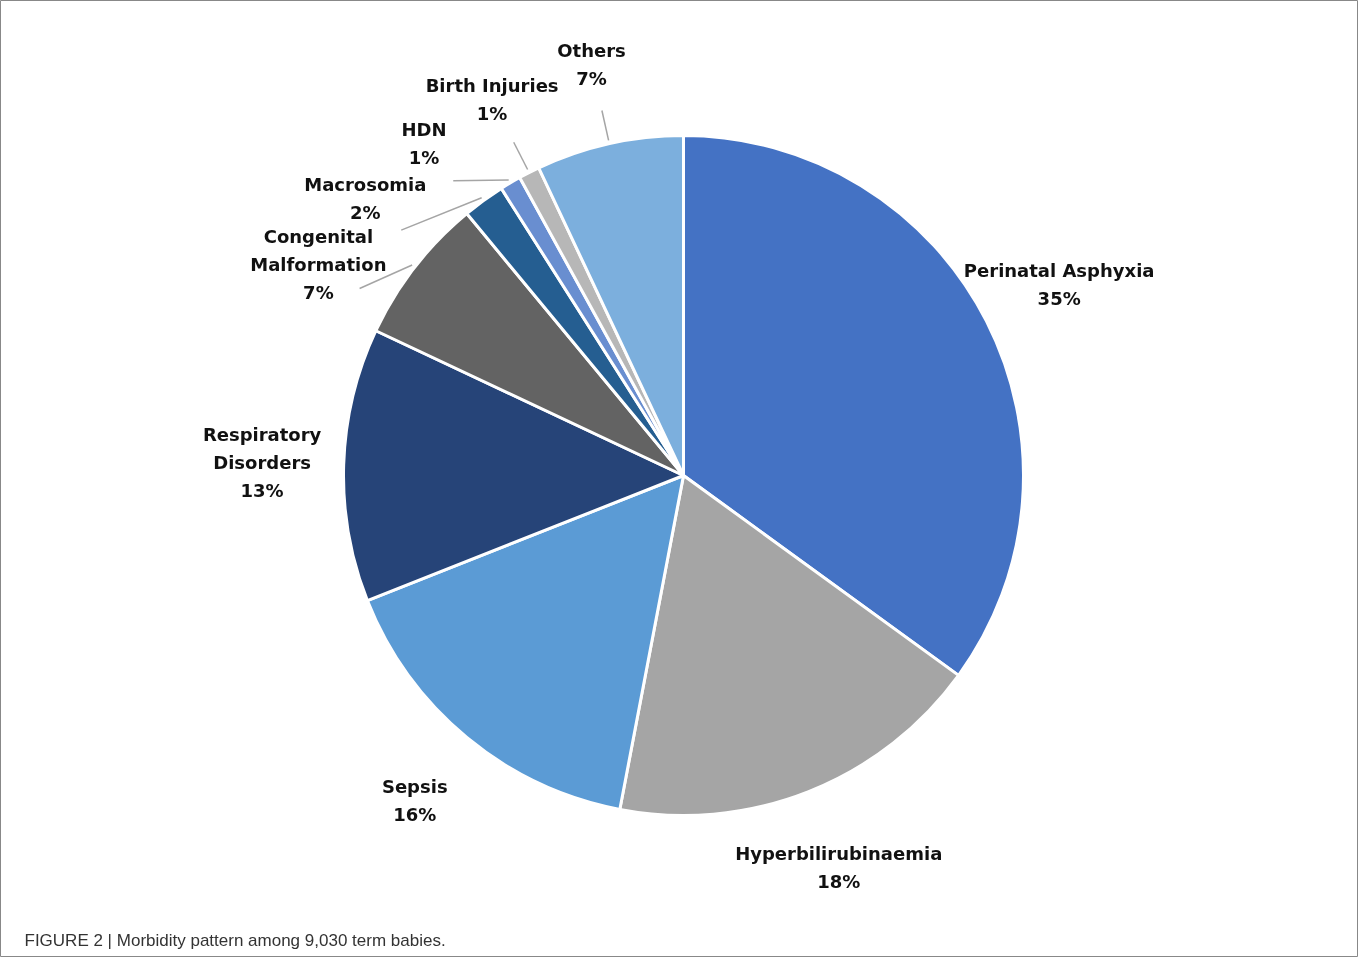 This screenshot has height=957, width=1358. I want to click on data-label: 13%, so click(262, 490).